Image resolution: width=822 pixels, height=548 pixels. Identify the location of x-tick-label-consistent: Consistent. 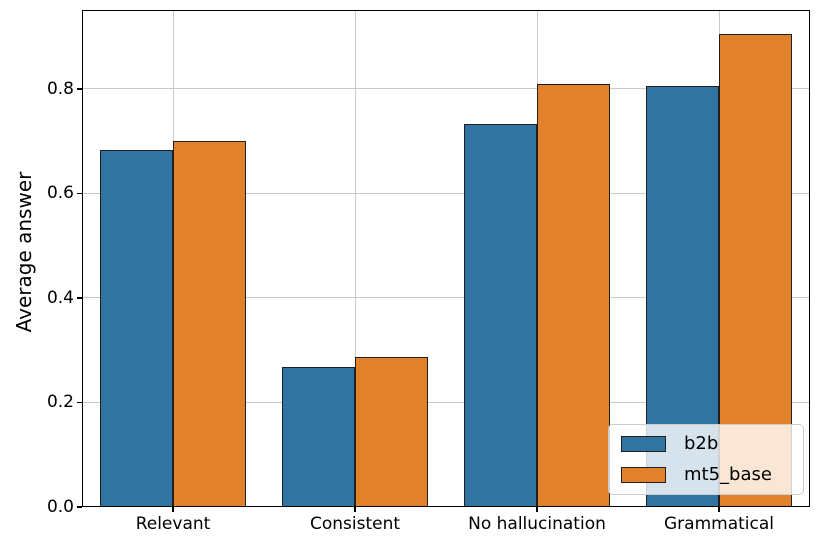
(355, 524).